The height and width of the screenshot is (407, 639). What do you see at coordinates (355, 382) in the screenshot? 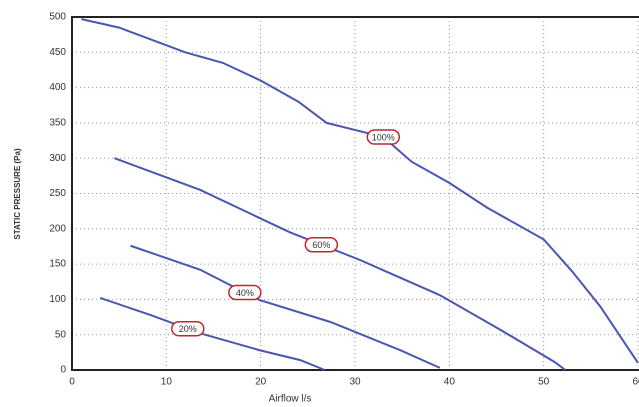
I see `x-tick-label: 30` at bounding box center [355, 382].